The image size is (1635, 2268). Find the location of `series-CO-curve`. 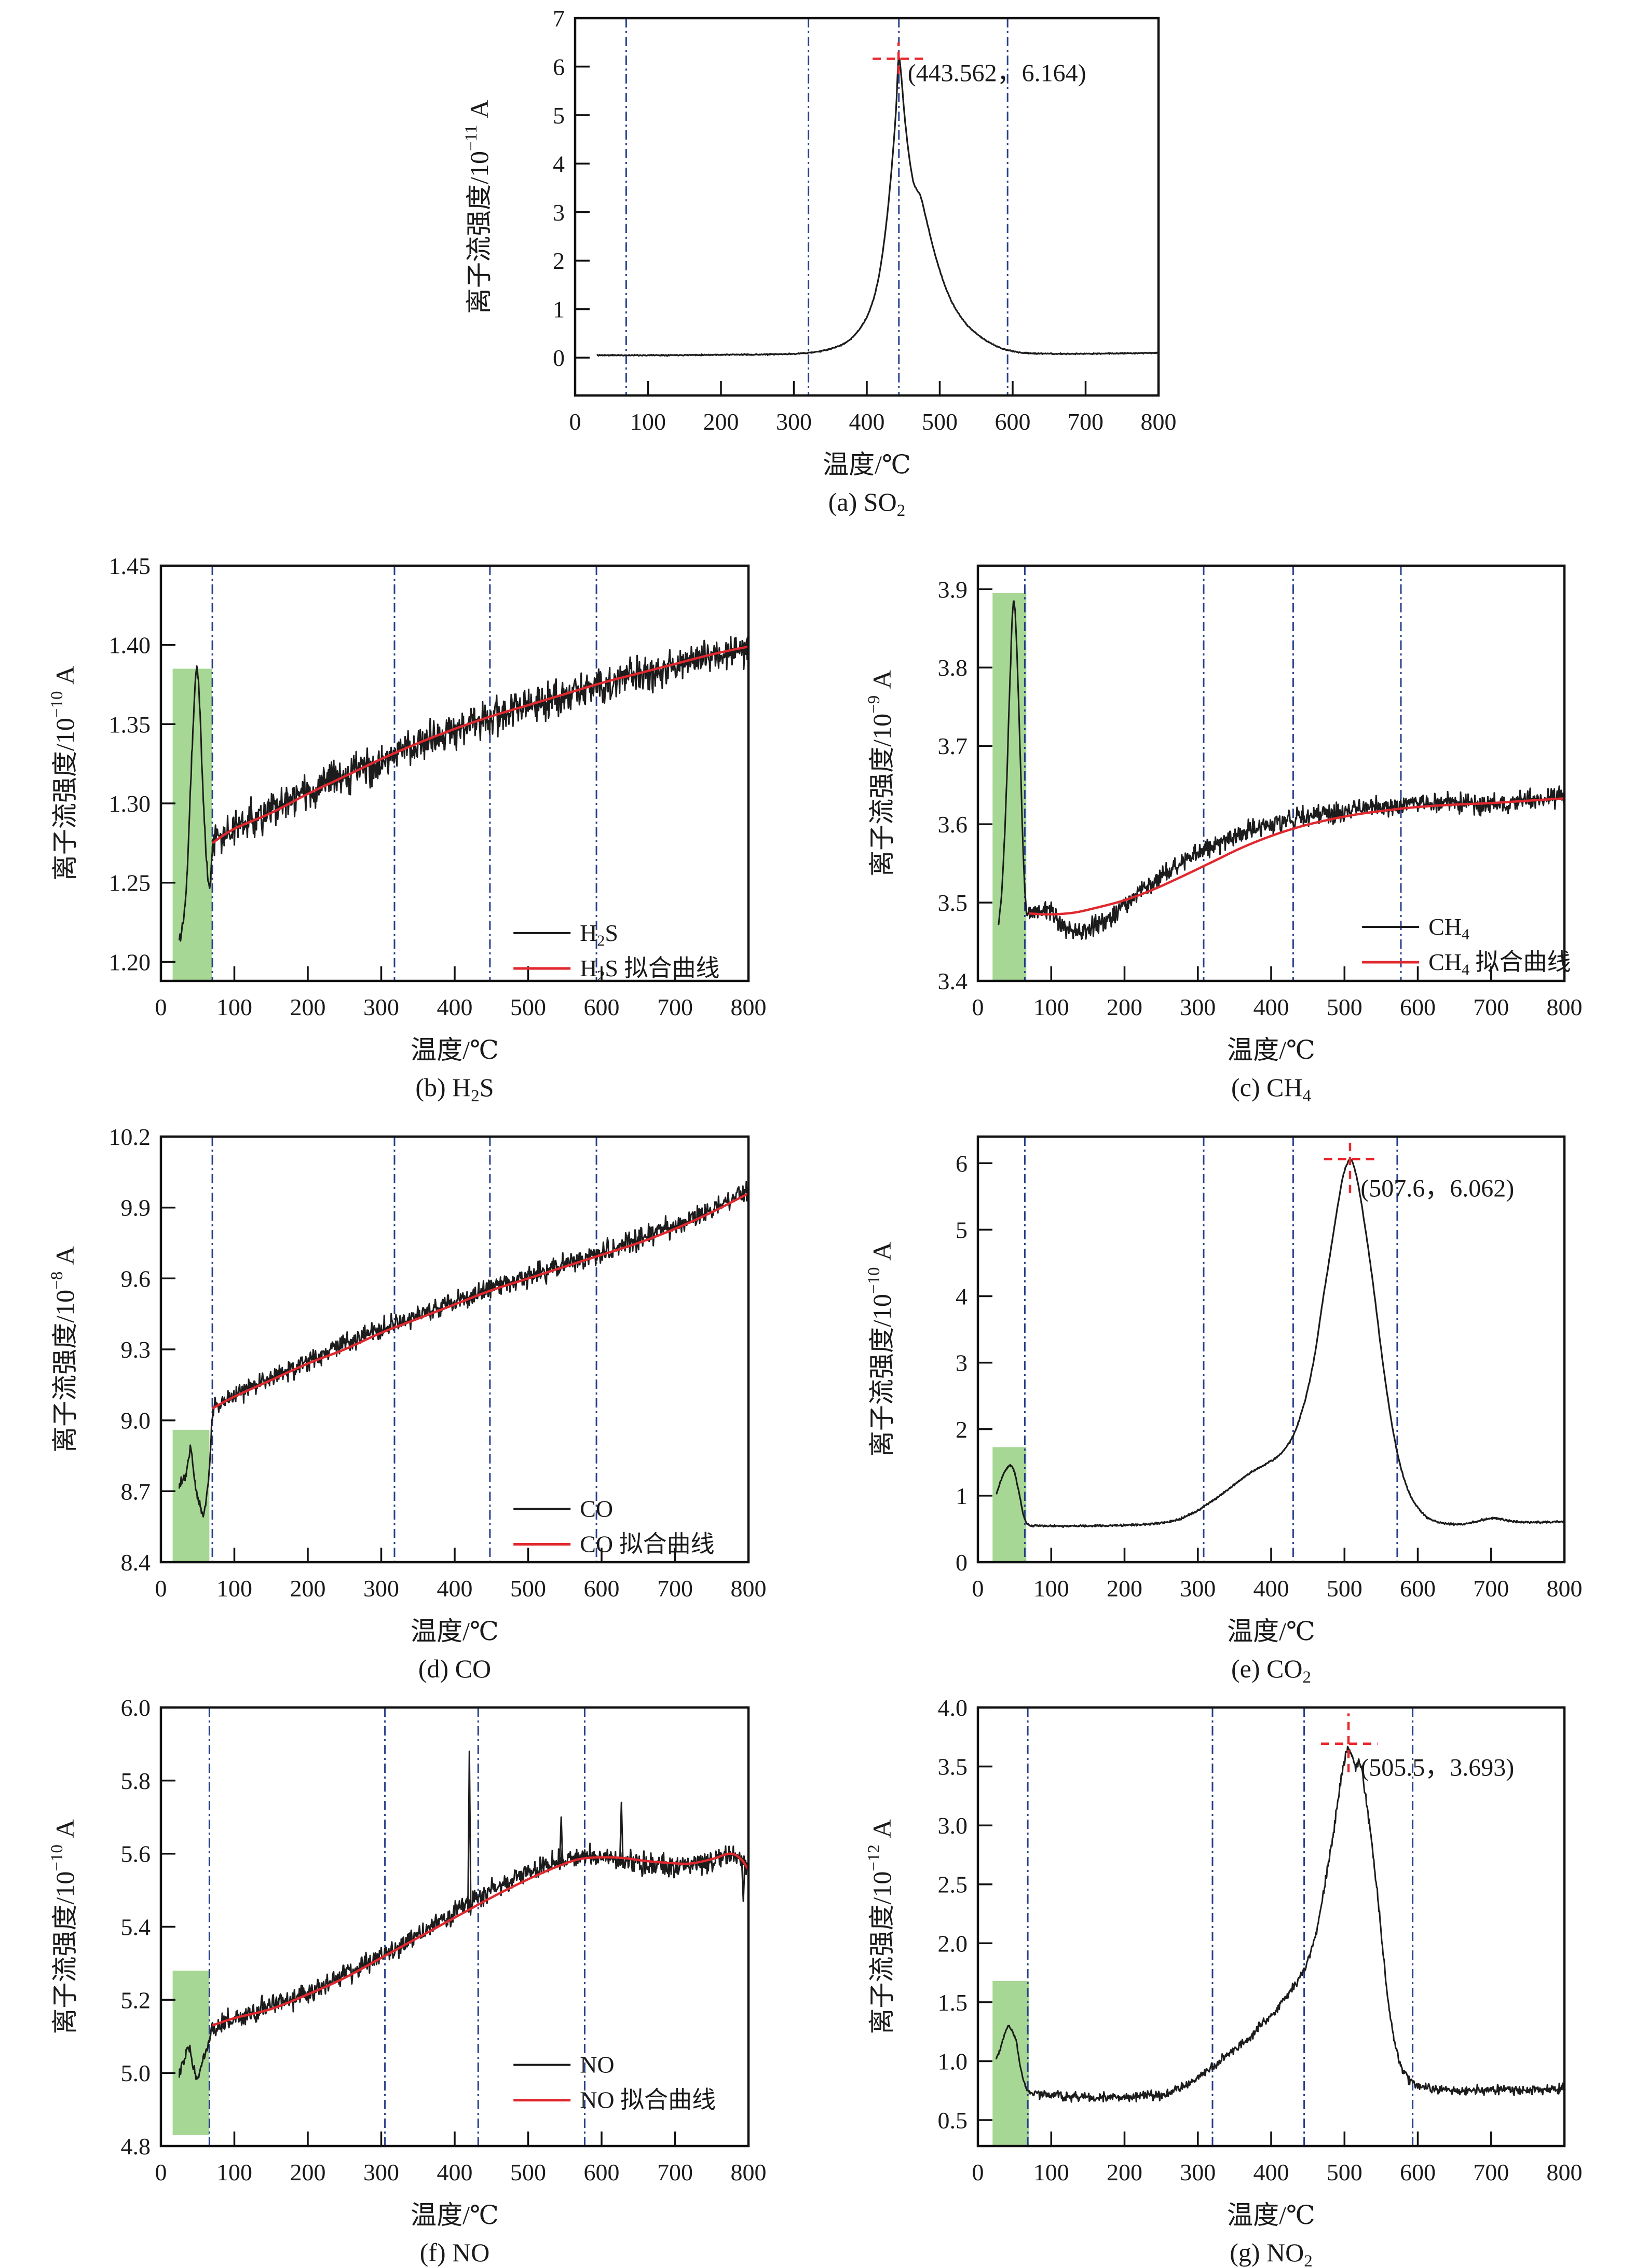

series-CO-curve is located at coordinates (463, 1349).